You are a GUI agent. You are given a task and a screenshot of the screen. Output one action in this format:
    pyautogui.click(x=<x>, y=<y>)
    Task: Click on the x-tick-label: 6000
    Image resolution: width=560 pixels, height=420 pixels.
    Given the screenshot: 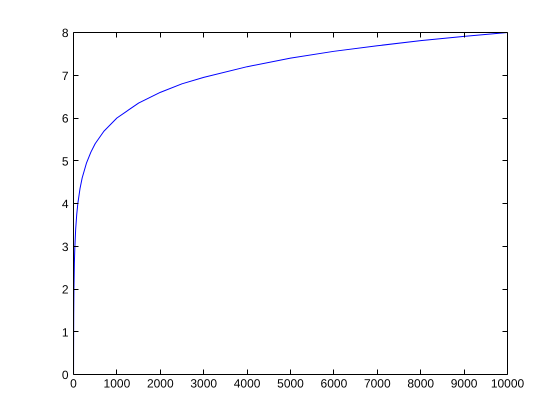 What is the action you would take?
    pyautogui.click(x=334, y=383)
    